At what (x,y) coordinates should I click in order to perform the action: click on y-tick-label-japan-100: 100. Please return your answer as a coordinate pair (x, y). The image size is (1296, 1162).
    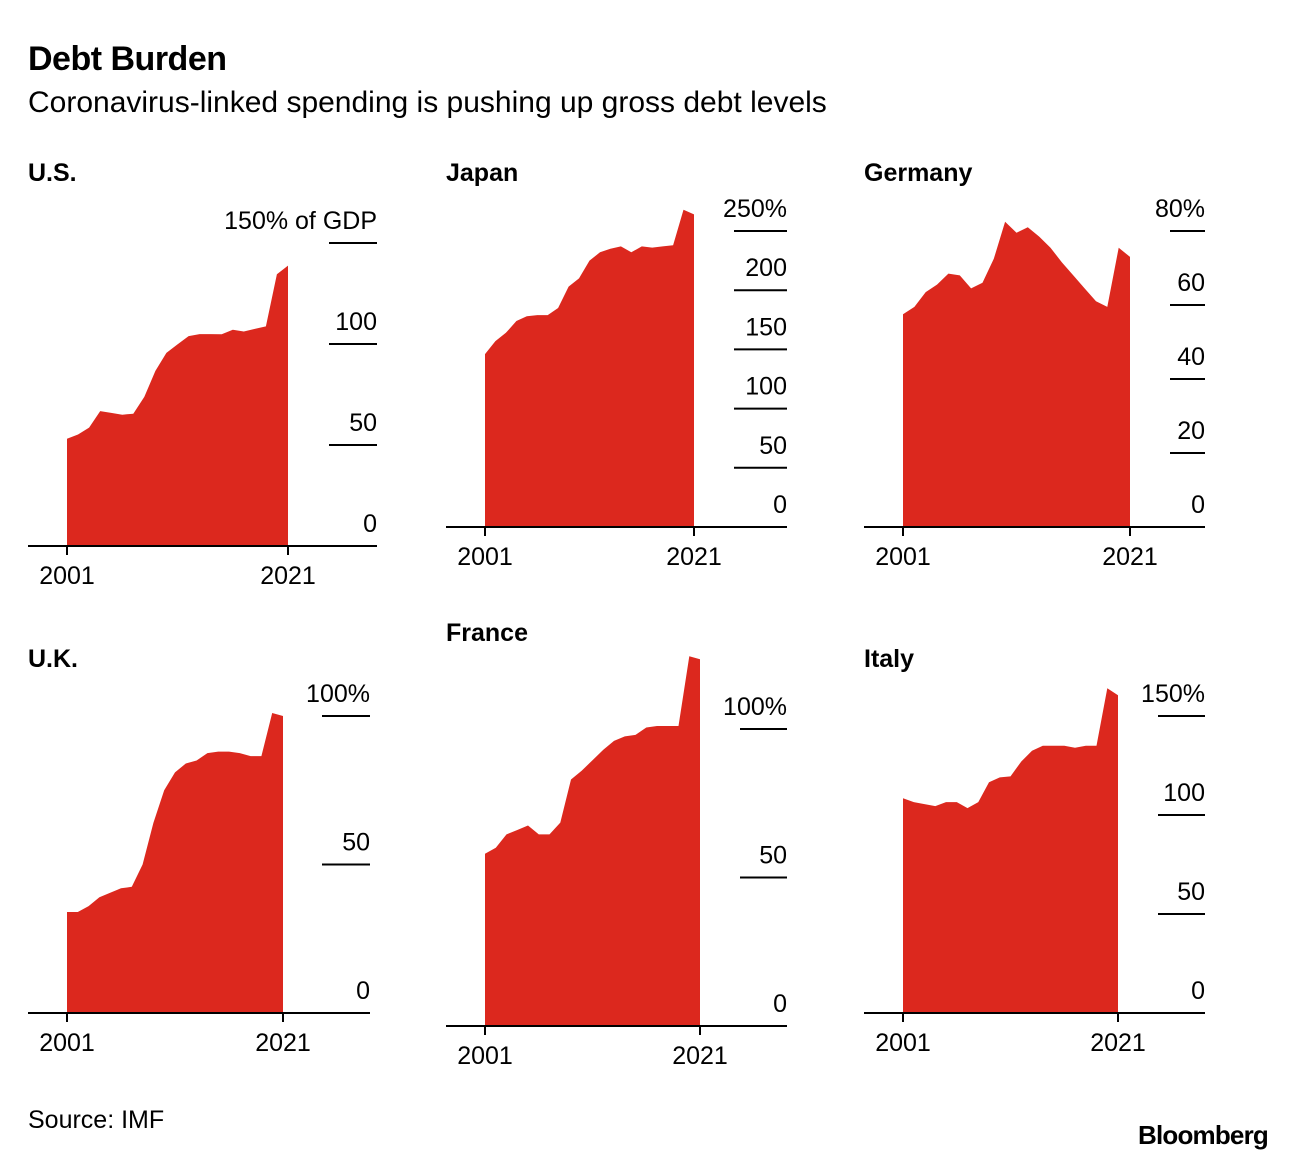
    Looking at the image, I should click on (766, 387).